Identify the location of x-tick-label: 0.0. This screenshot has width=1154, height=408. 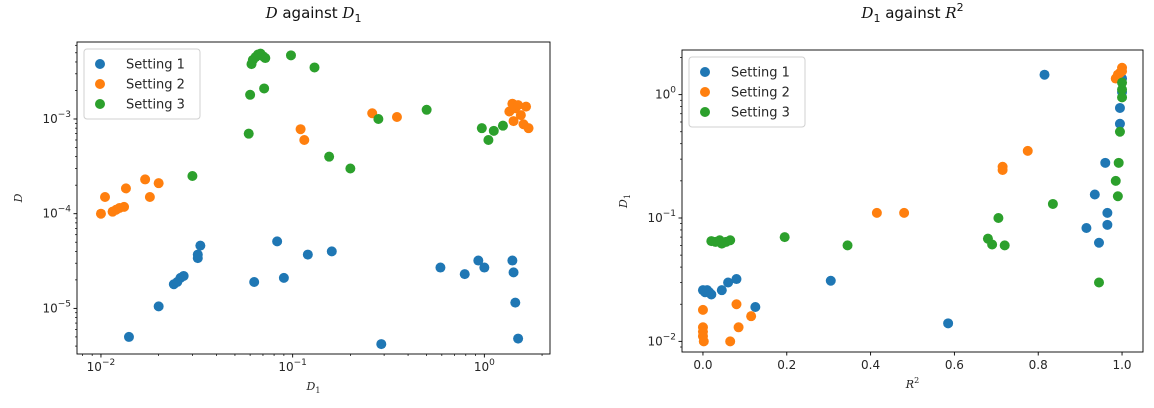
(702, 365).